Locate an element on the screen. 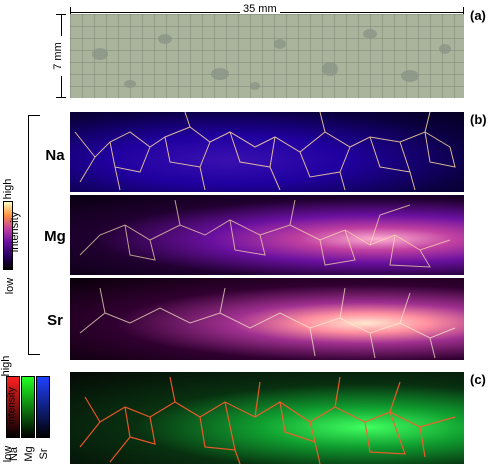  sr-map is located at coordinates (267, 319).